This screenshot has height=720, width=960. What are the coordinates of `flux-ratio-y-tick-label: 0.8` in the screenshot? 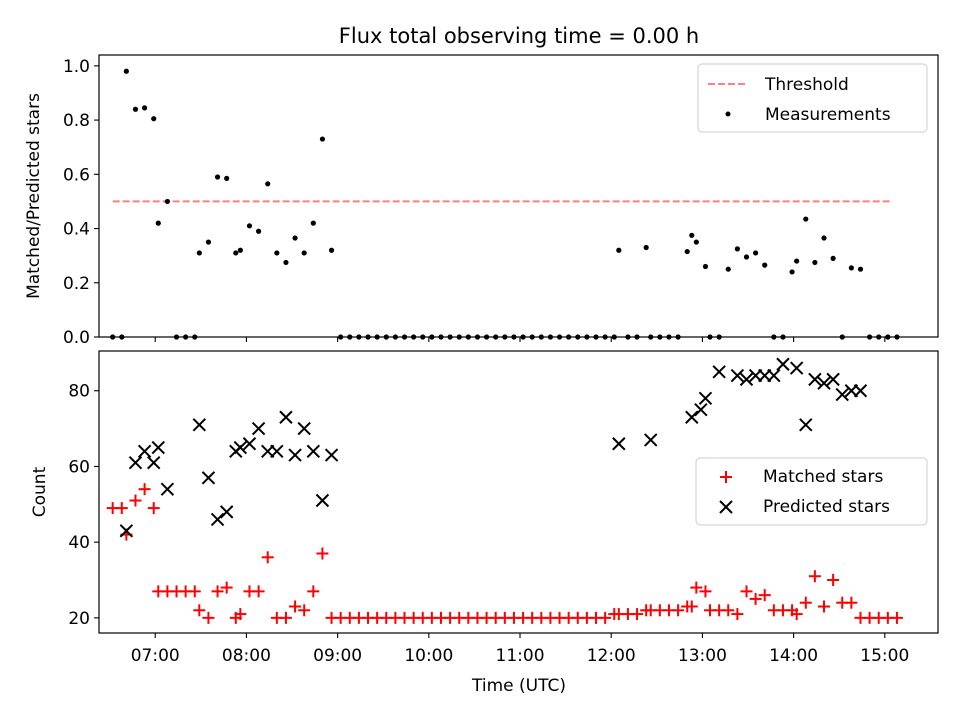 It's located at (76, 121).